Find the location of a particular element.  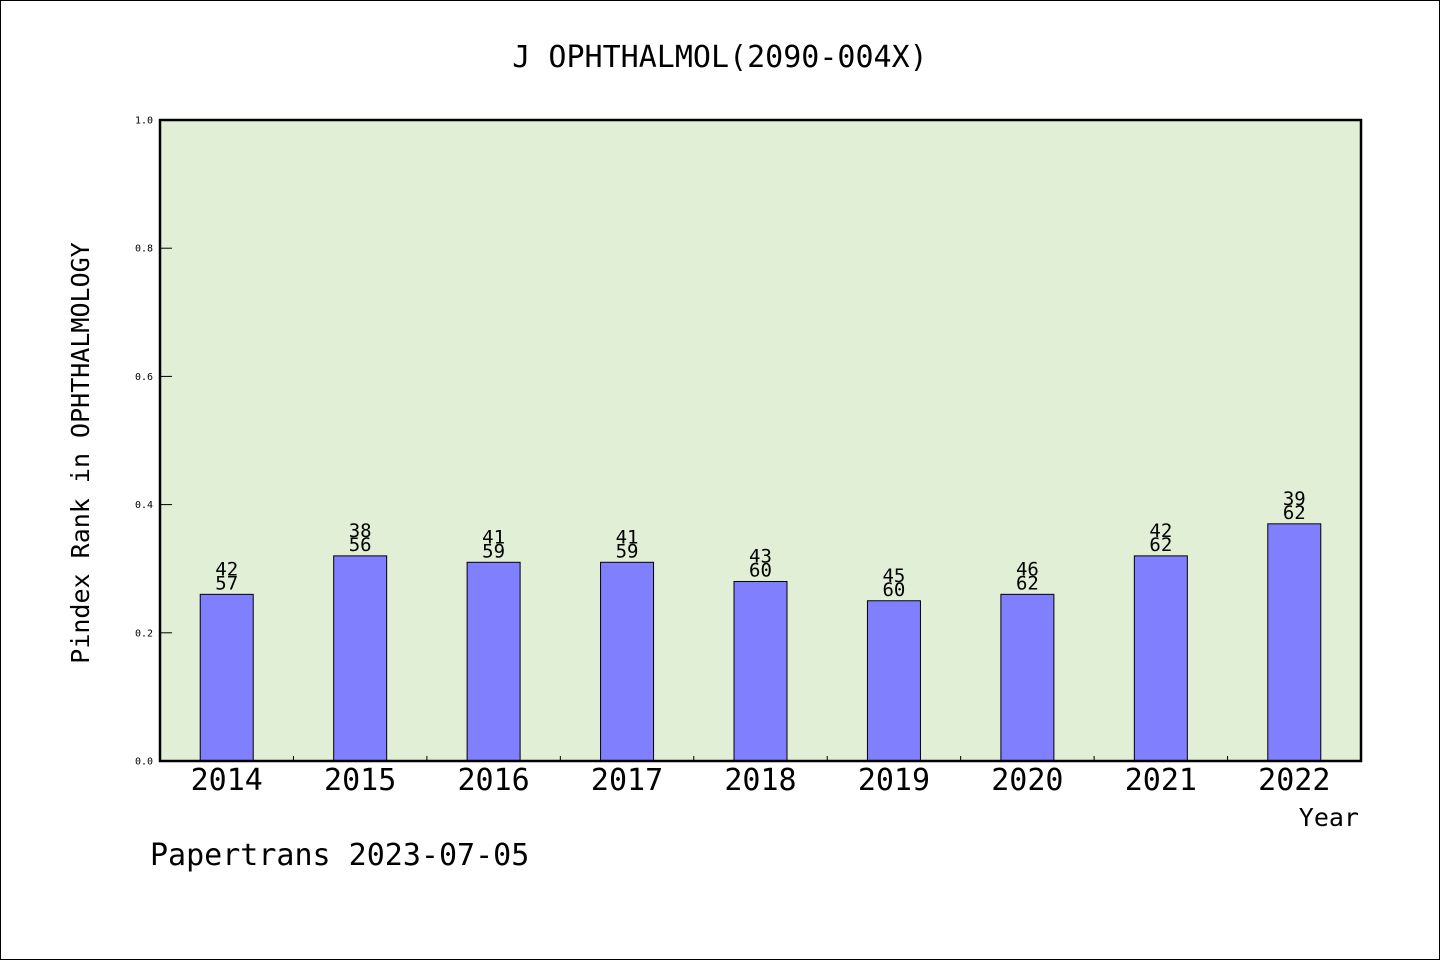

bar-2021 is located at coordinates (1160, 658).